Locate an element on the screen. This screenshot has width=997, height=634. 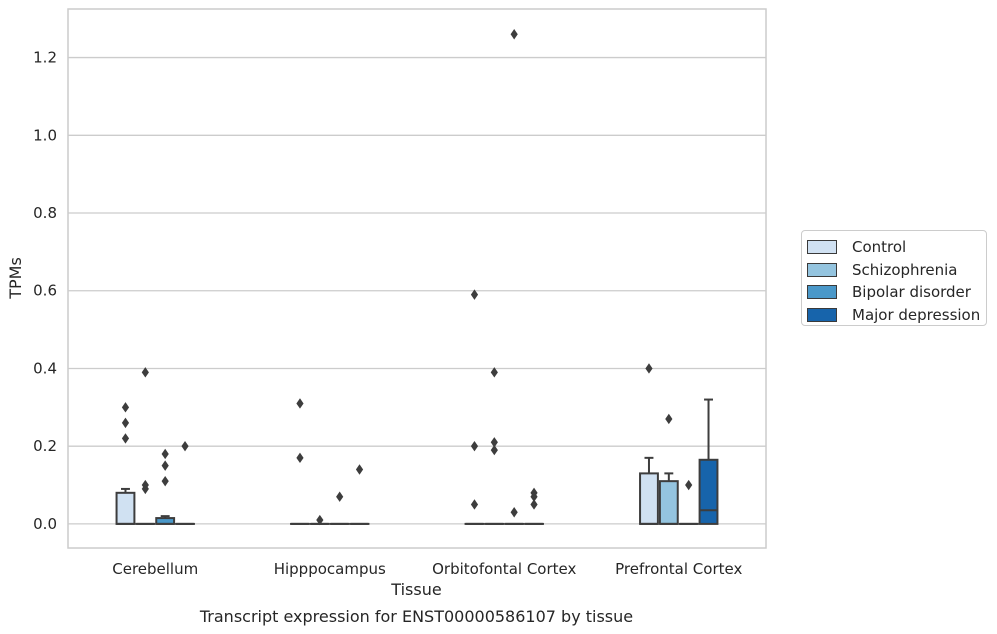
y-tick-label: 0.0 is located at coordinates (45, 524).